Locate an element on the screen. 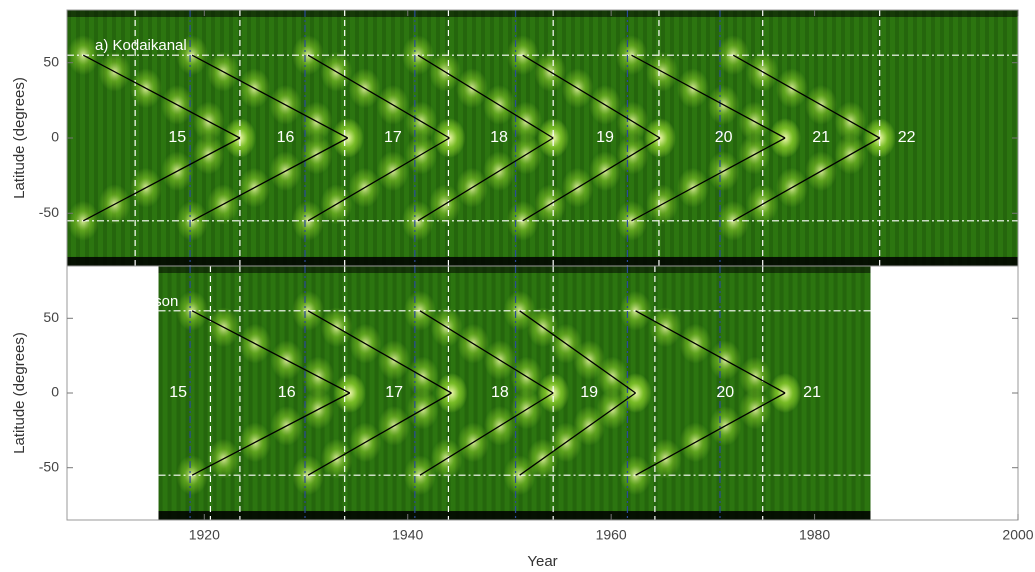 The image size is (1035, 572). y-tick-label: 50 is located at coordinates (51, 317).